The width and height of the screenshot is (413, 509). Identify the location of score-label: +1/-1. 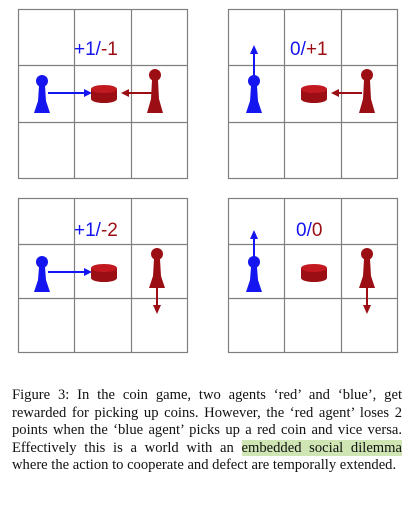
(96, 49).